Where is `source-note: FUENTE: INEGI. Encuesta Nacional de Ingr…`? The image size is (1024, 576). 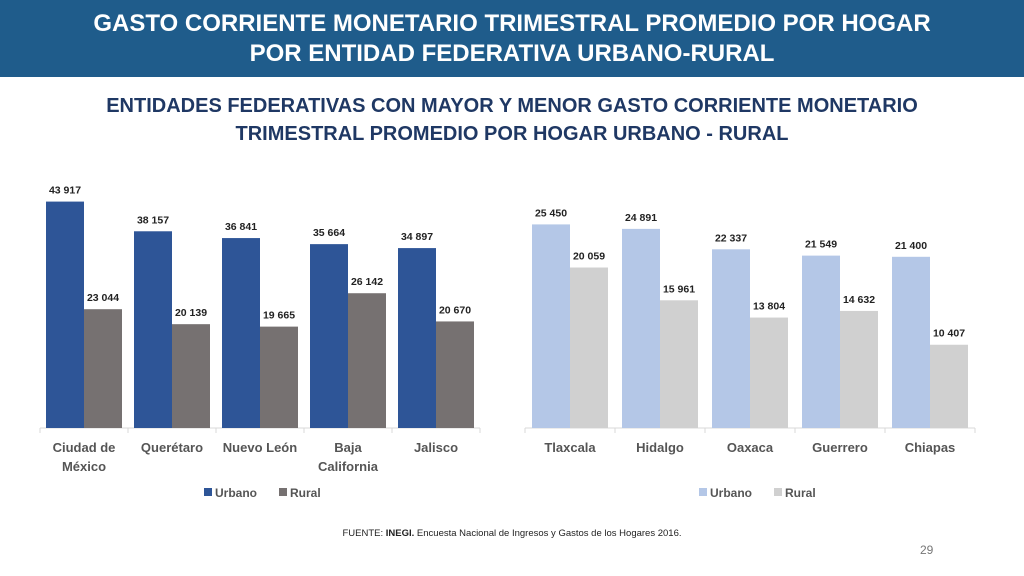
source-note: FUENTE: INEGI. Encuesta Nacional de Ingr… is located at coordinates (512, 533).